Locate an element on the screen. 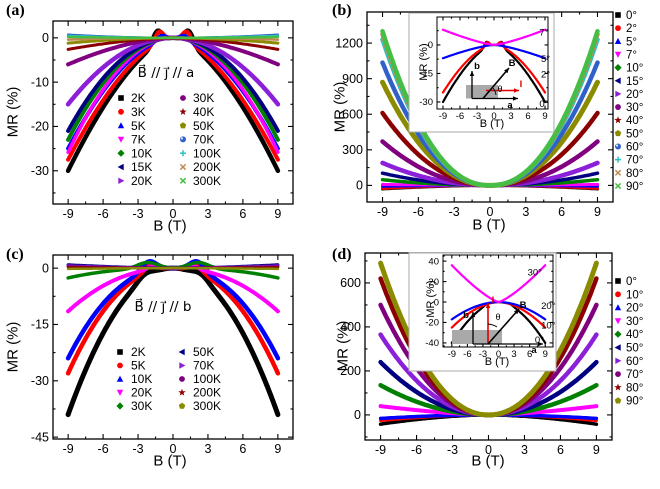 This screenshot has height=489, width=660. legend-marker-70° is located at coordinates (618, 374).